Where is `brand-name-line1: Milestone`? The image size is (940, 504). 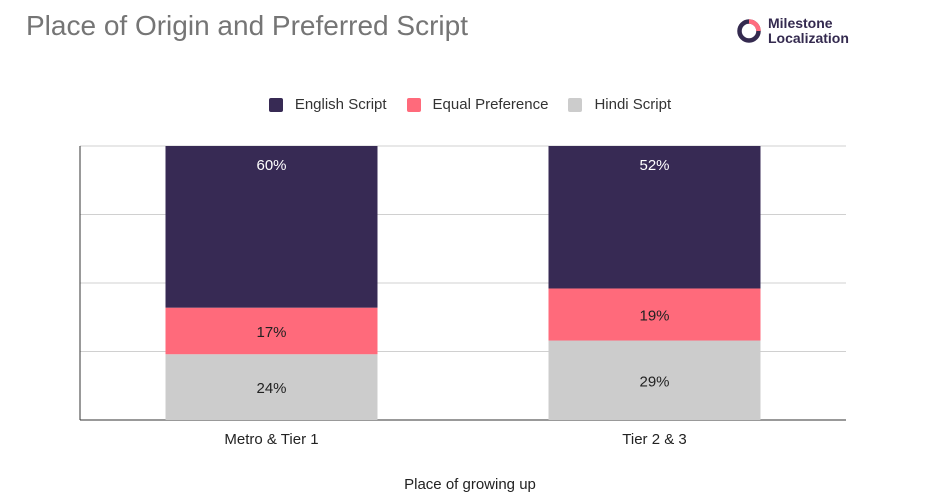 brand-name-line1: Milestone is located at coordinates (800, 23).